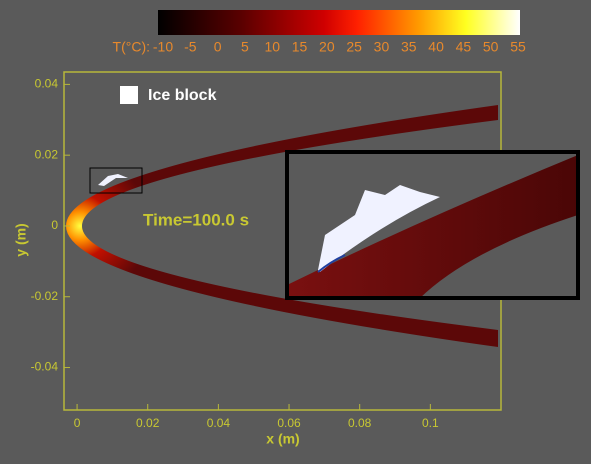  Describe the element at coordinates (430, 423) in the screenshot. I see `x-tick-label: 0.1` at that location.